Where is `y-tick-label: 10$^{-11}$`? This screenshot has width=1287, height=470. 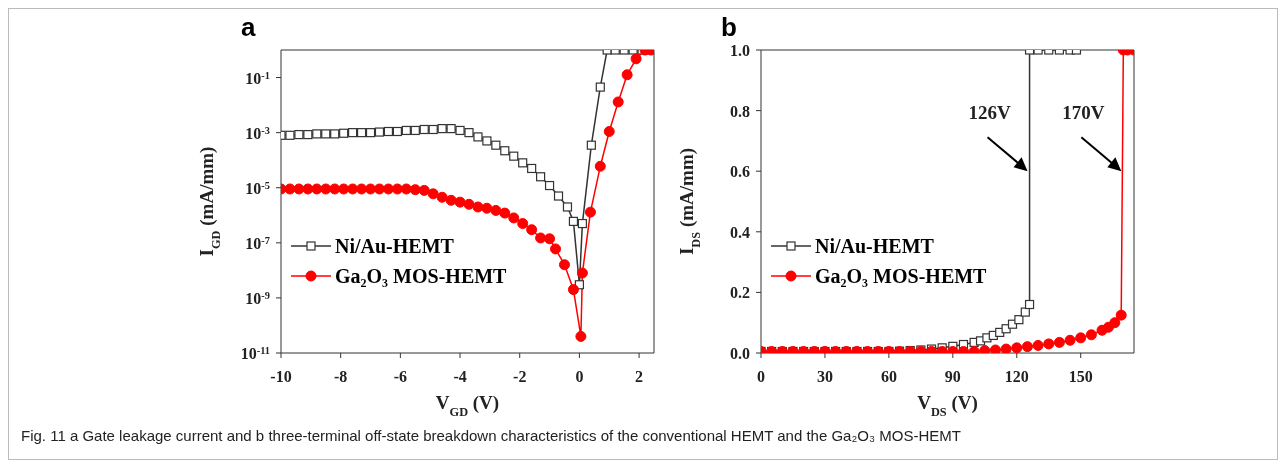 y-tick-label: 10$^{-11}$ is located at coordinates (255, 353).